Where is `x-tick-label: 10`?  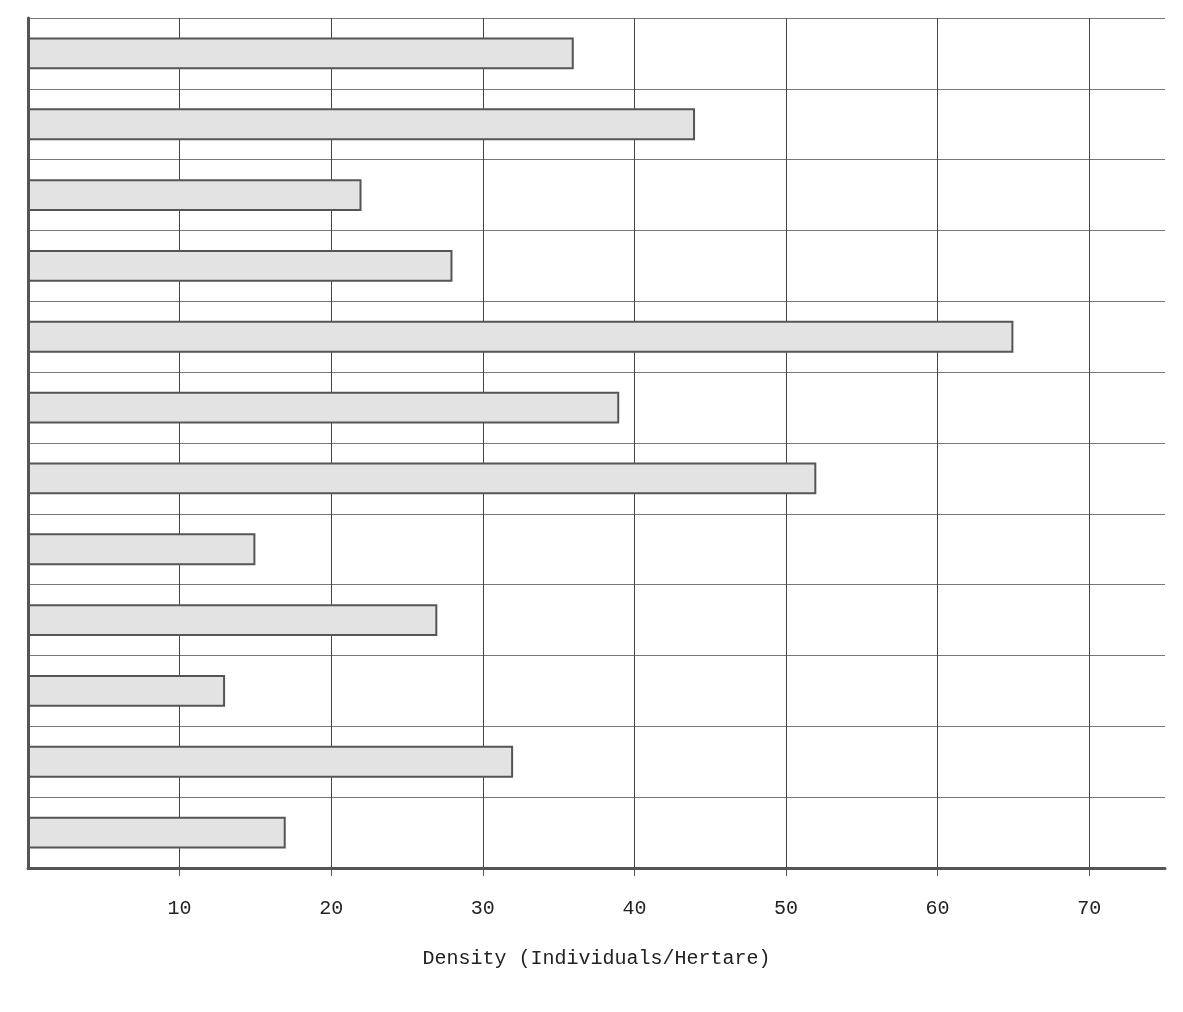
x-tick-label: 10 is located at coordinates (179, 908).